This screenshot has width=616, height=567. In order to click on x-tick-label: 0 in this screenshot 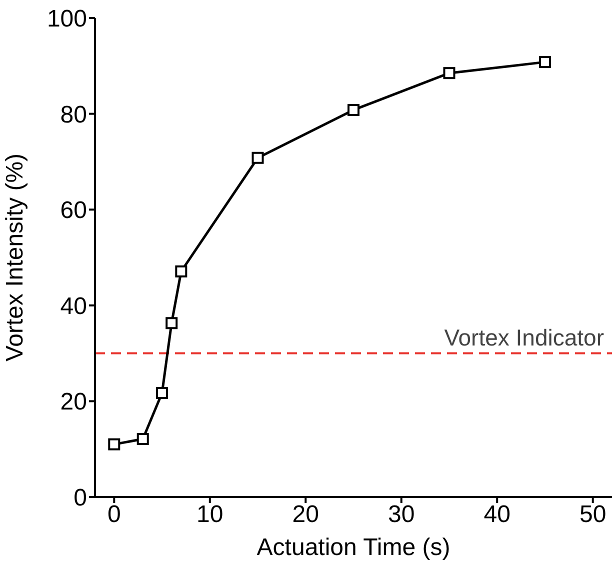, I will do `click(114, 514)`.